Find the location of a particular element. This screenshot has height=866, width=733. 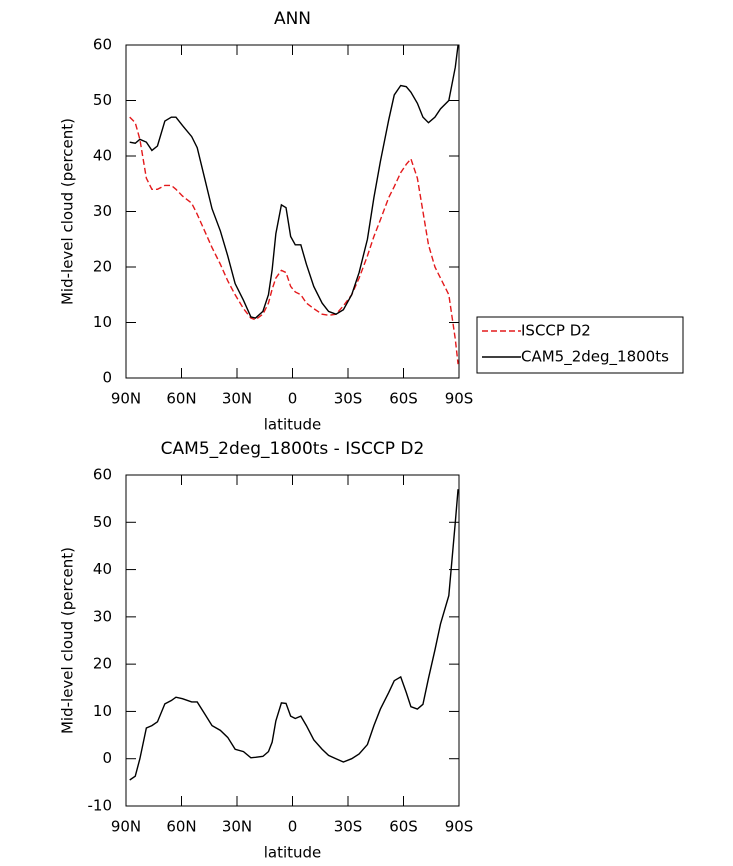

legend-label: CAM5_2deg_1800ts is located at coordinates (595, 357).